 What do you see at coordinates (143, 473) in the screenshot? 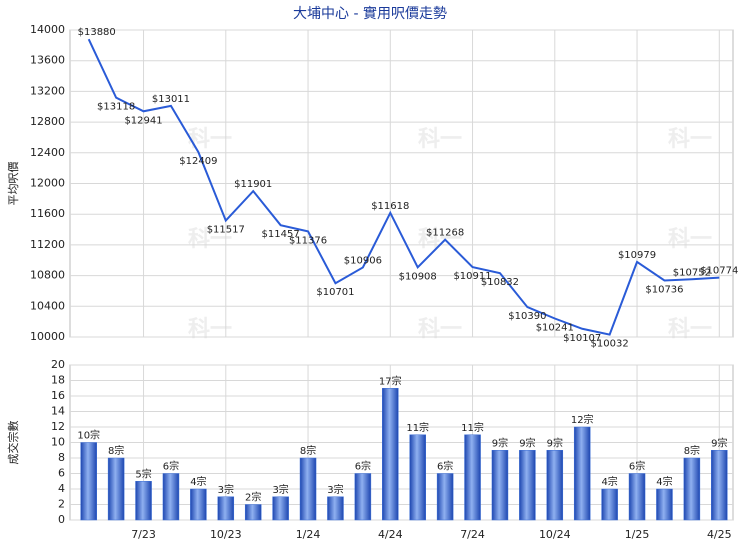
I see `data-label: 5宗` at bounding box center [143, 473].